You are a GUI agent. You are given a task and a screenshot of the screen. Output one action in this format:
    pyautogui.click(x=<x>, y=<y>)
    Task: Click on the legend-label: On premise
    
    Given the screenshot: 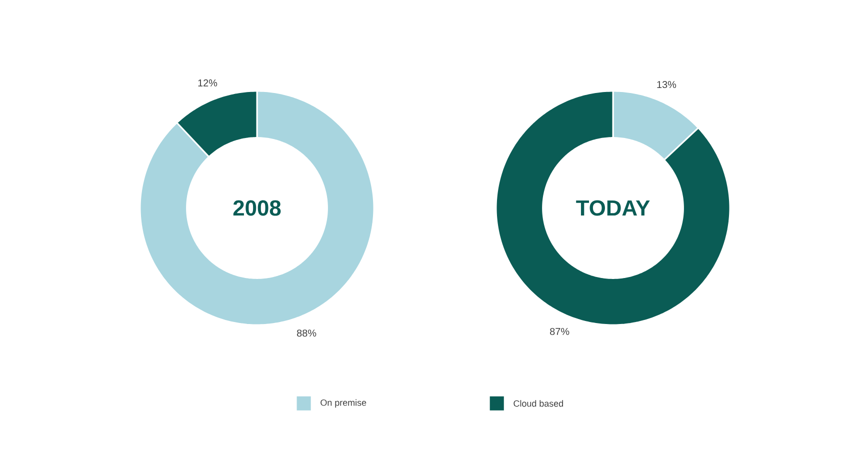 What is the action you would take?
    pyautogui.click(x=343, y=403)
    